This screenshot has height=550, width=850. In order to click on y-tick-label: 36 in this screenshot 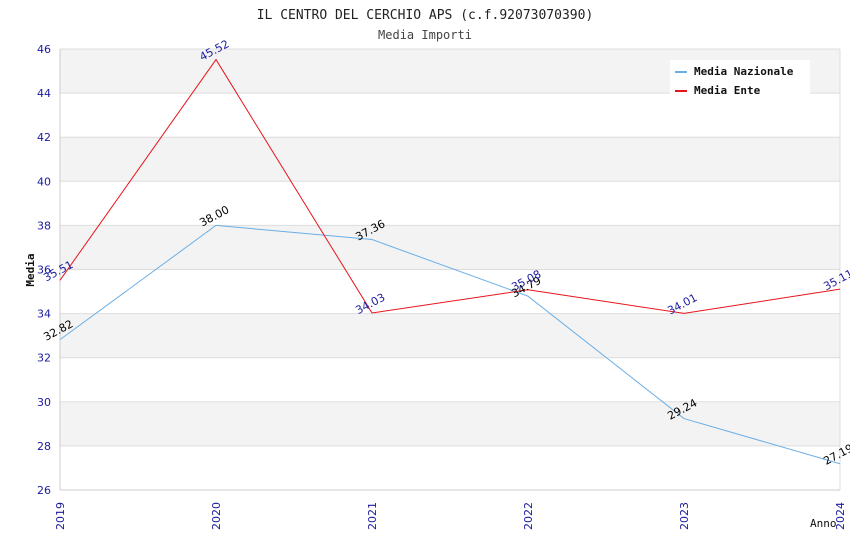, I will do `click(44, 270)`.